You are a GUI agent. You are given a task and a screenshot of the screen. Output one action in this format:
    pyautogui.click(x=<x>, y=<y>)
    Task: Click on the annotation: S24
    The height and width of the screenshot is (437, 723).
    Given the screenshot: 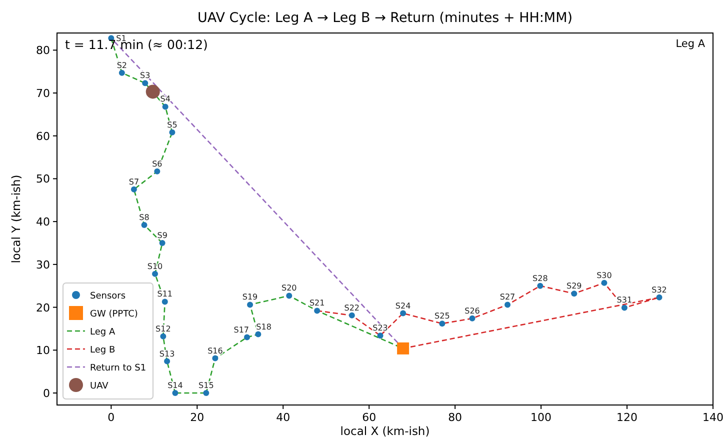 What is the action you would take?
    pyautogui.click(x=403, y=305)
    